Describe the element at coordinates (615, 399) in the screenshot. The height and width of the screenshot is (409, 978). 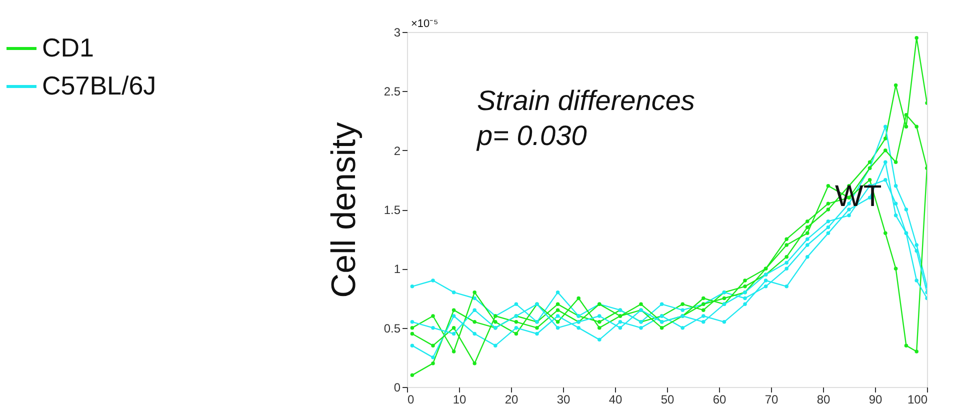
I see `x-tick-label: 40` at that location.